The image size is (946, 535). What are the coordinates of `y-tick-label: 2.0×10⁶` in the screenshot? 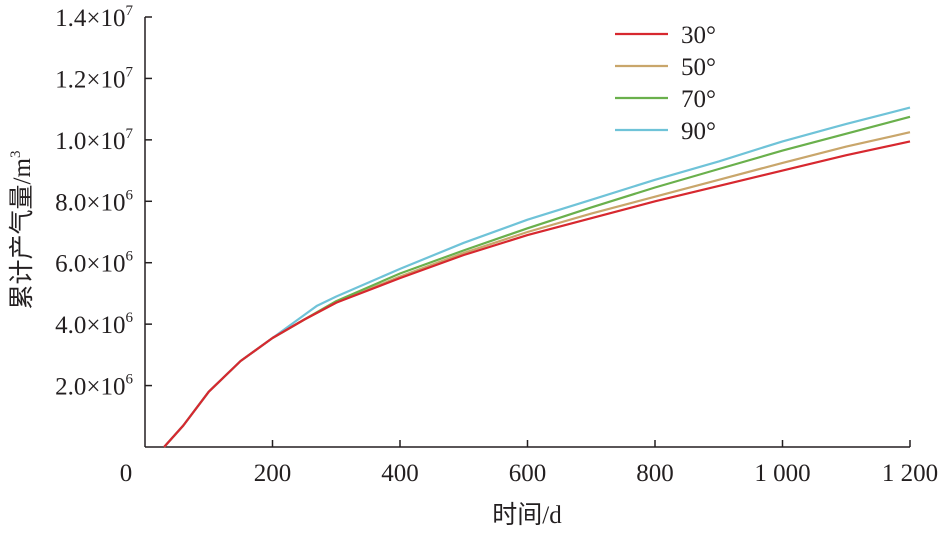 It's located at (94, 386).